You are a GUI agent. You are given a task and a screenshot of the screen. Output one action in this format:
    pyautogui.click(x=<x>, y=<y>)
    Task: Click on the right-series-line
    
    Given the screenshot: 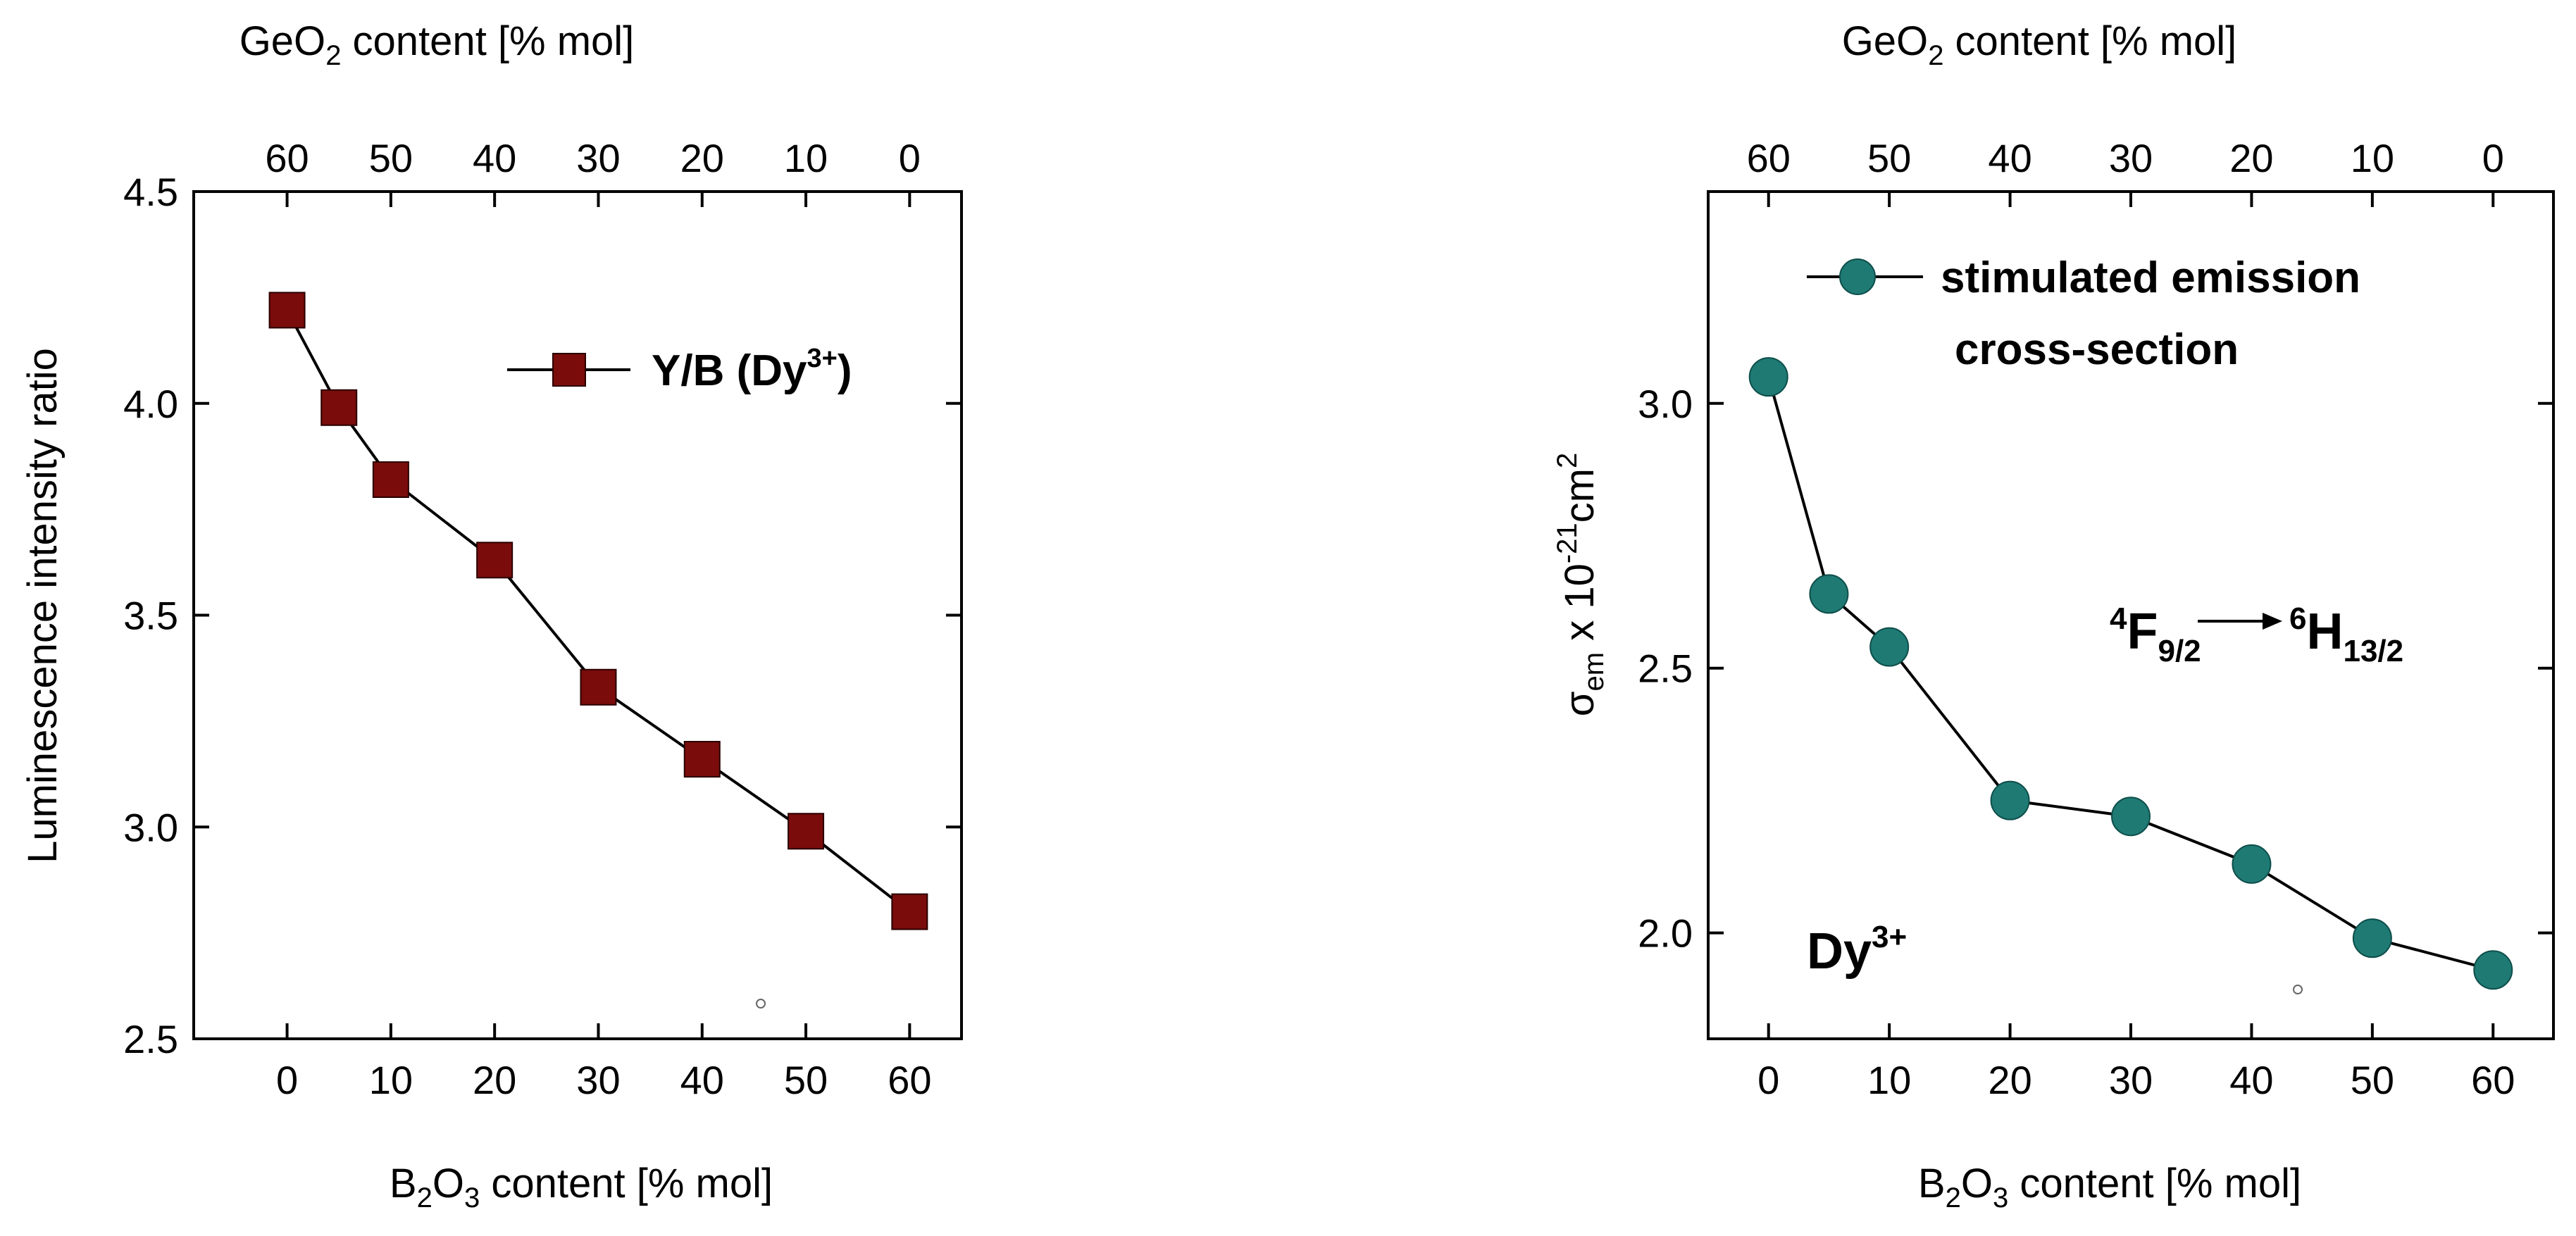 What is the action you would take?
    pyautogui.click(x=2130, y=674)
    